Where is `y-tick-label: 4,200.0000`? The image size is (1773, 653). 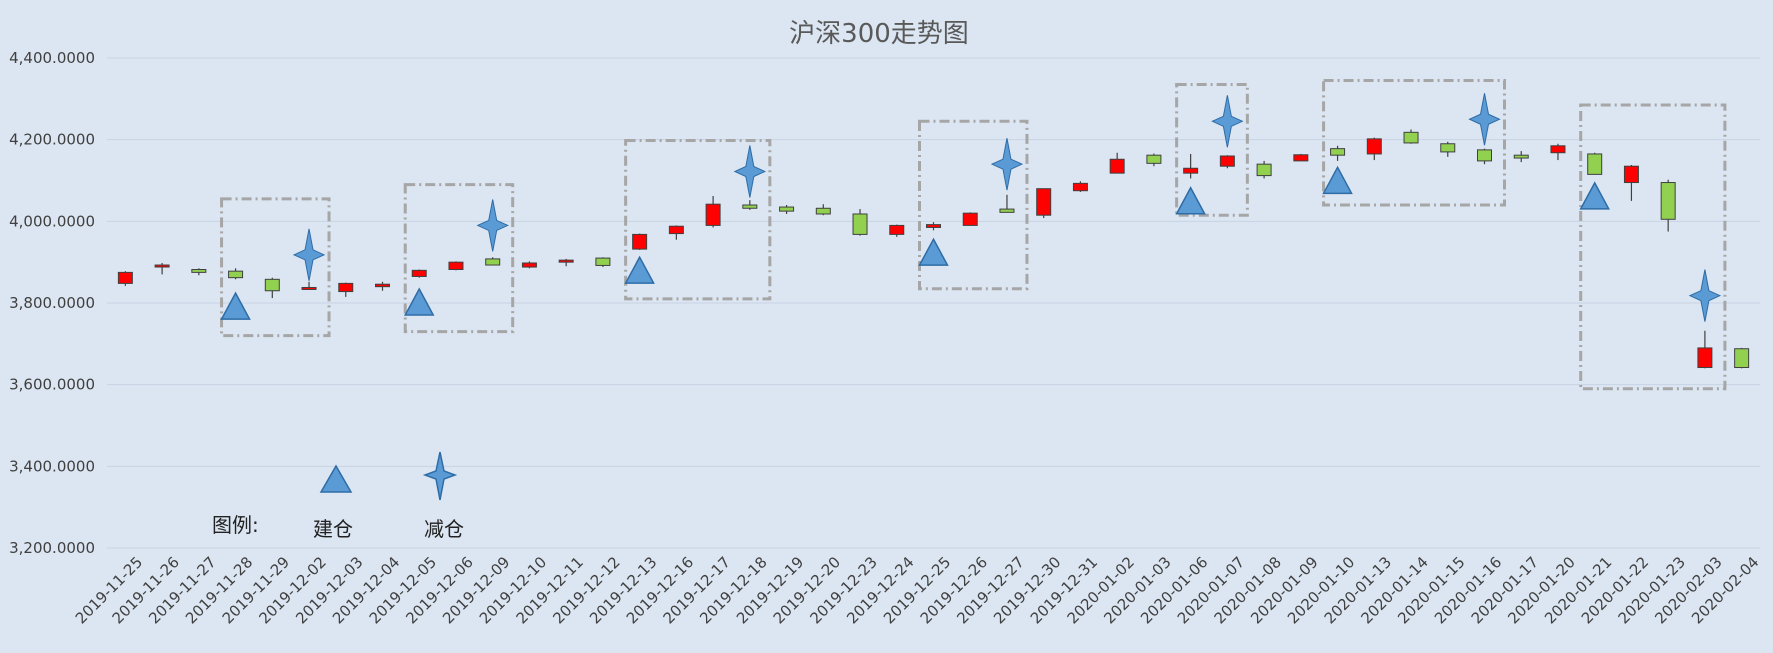 y-tick-label: 4,200.0000 is located at coordinates (52, 140).